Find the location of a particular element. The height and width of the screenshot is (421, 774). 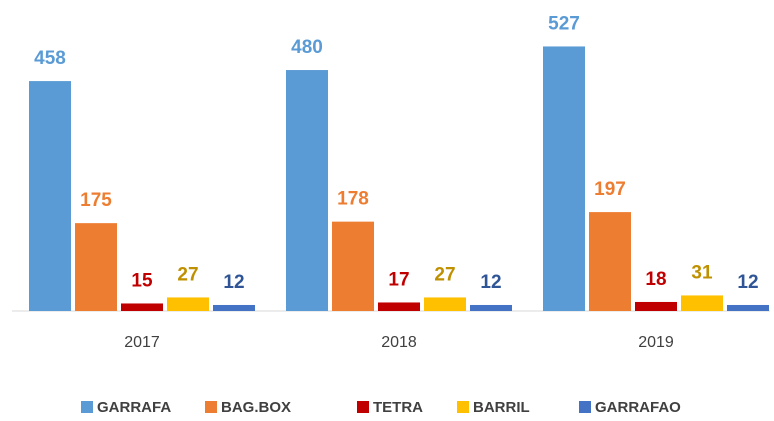

data-label: 175 is located at coordinates (96, 200).